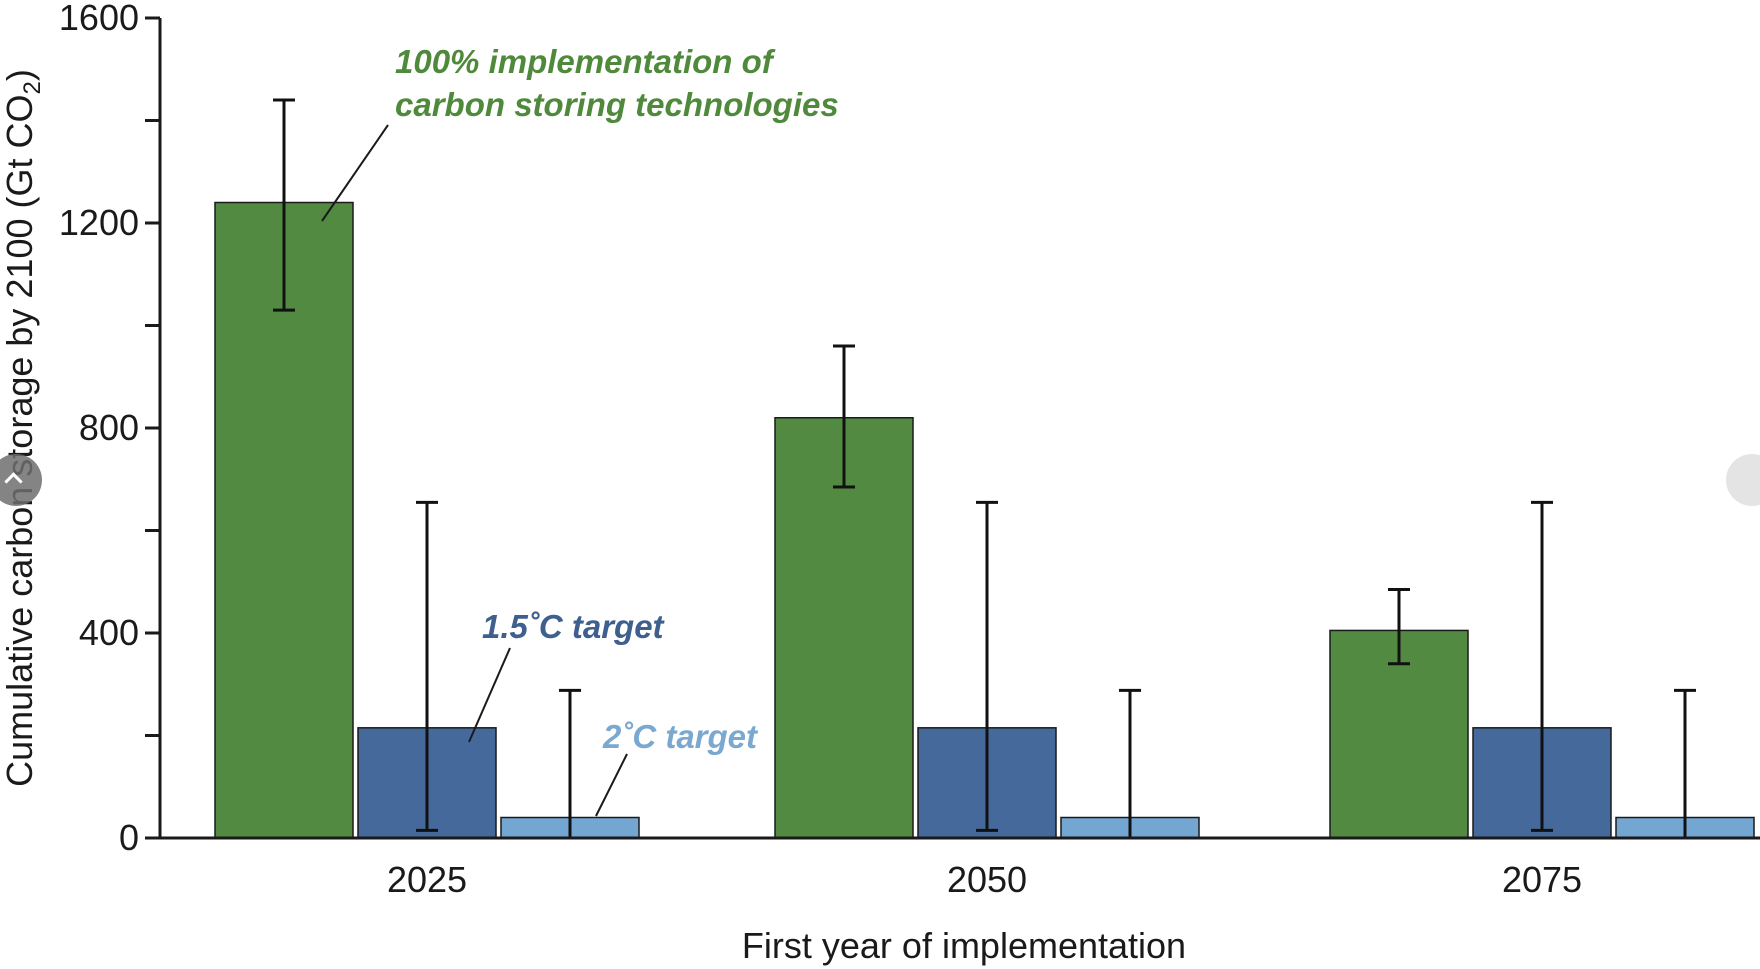 The height and width of the screenshot is (969, 1760). Describe the element at coordinates (109, 632) in the screenshot. I see `y-tick-label: 400` at that location.